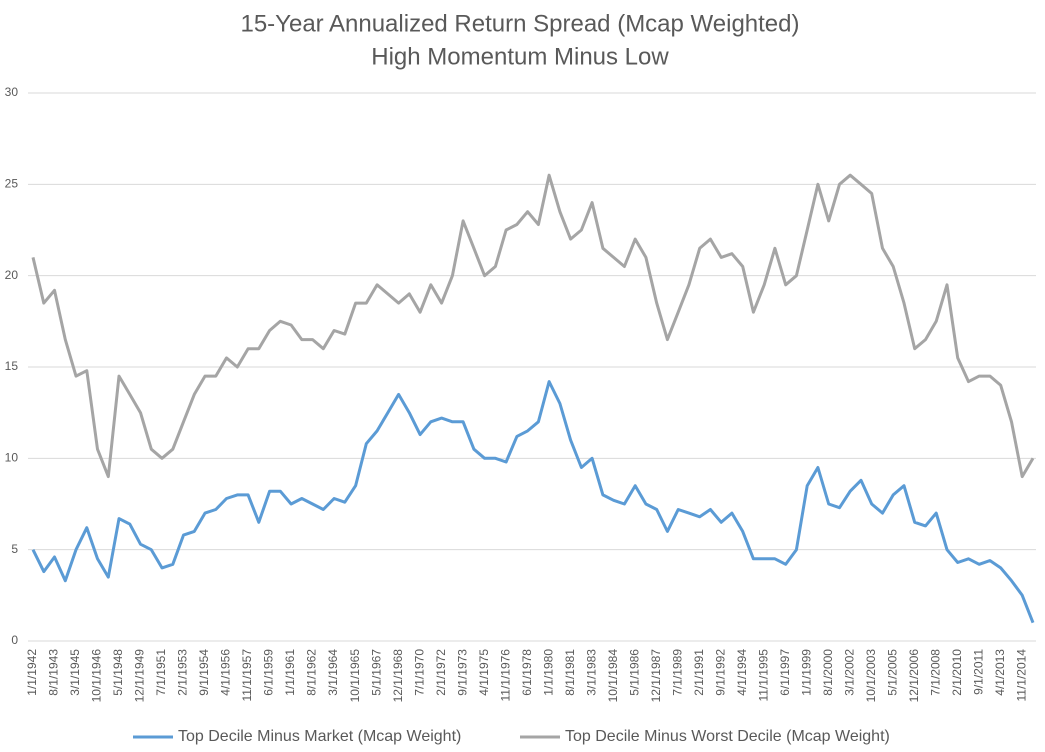 The width and height of the screenshot is (1045, 752). What do you see at coordinates (634, 672) in the screenshot?
I see `x-tick-label: 5/1/1986` at bounding box center [634, 672].